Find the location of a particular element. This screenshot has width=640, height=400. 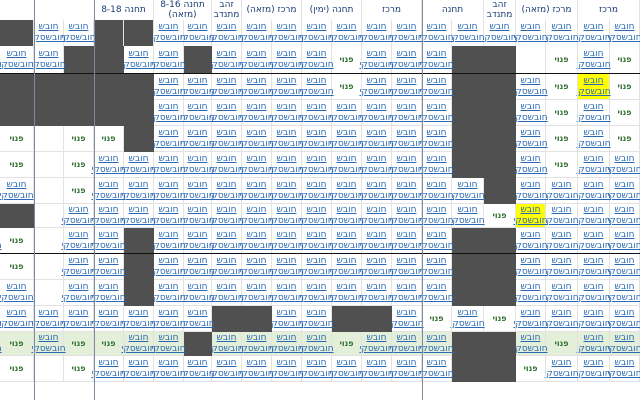

sub-header-5: חובש חובשסקי is located at coordinates (467, 33).